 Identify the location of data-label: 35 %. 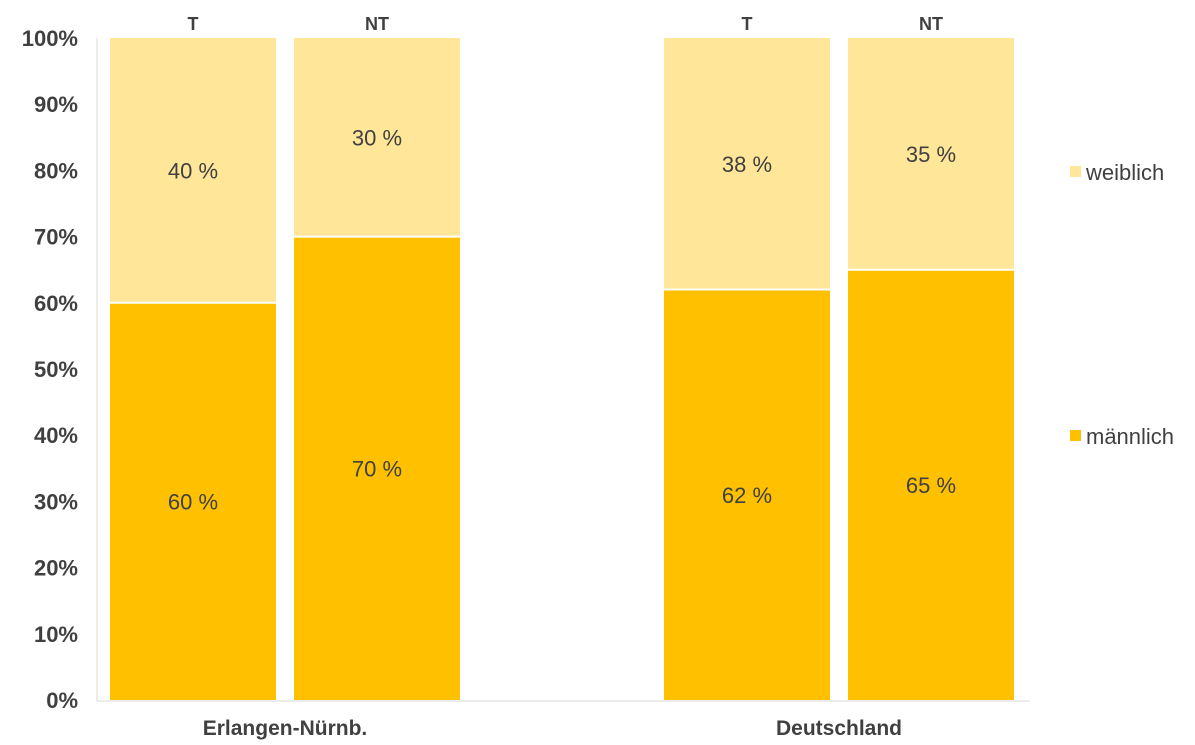
(931, 154).